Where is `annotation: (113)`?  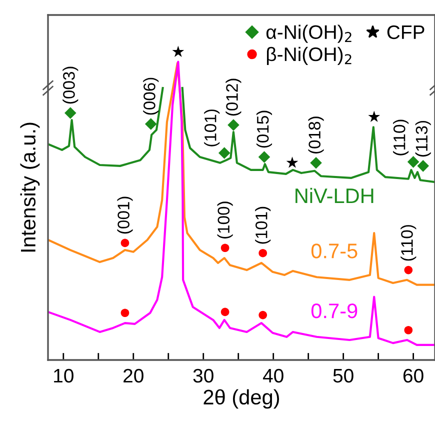 annotation: (113) is located at coordinates (423, 138).